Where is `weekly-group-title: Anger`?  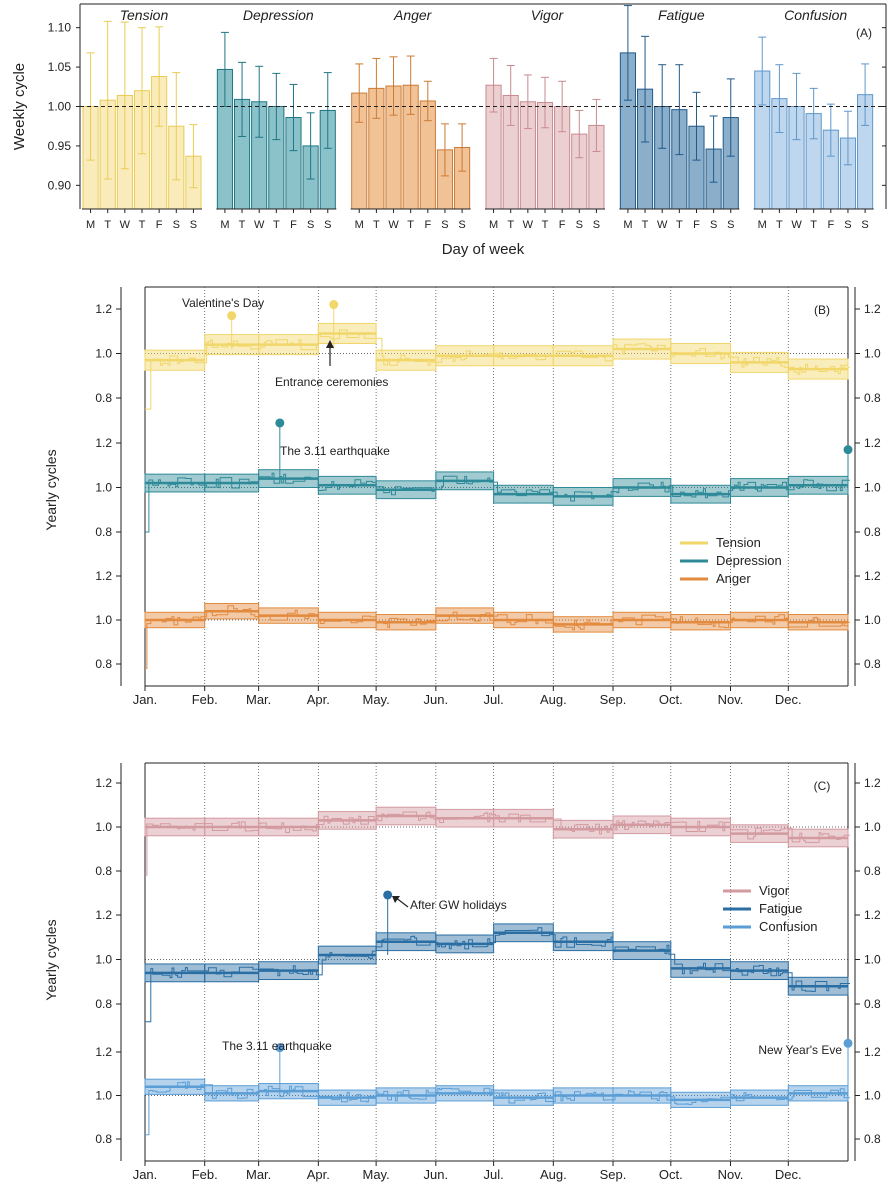 weekly-group-title: Anger is located at coordinates (413, 15).